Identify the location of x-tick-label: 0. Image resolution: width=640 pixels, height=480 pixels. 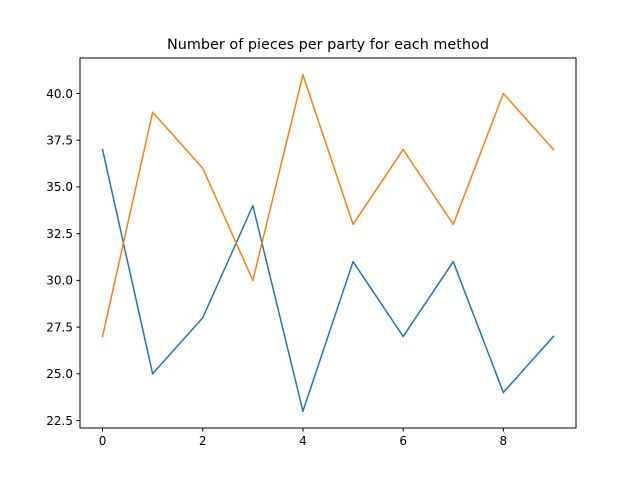
(103, 441).